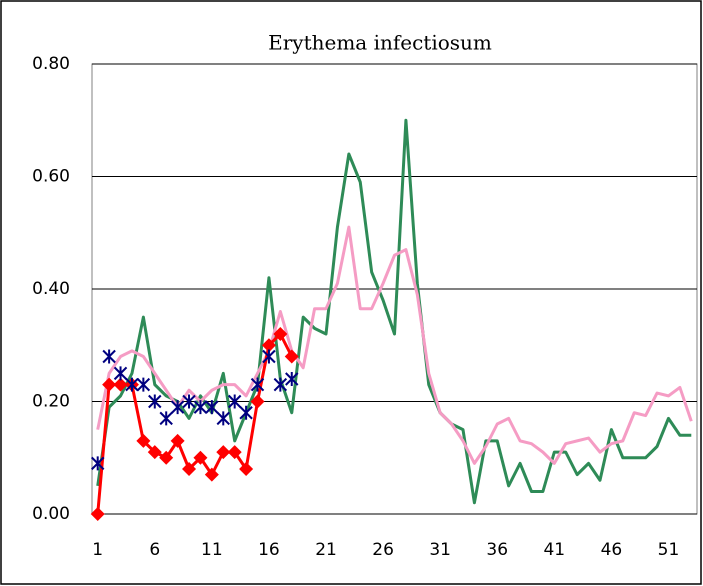 The image size is (703, 586). What do you see at coordinates (669, 550) in the screenshot?
I see `x-tick-label: 51` at bounding box center [669, 550].